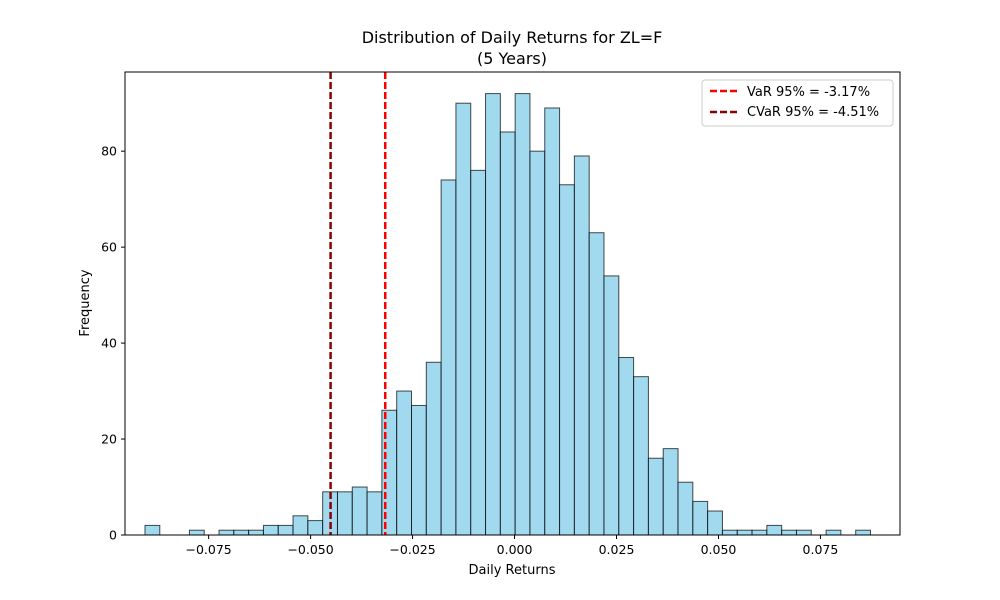  I want to click on y-tick-label: 60, so click(109, 247).